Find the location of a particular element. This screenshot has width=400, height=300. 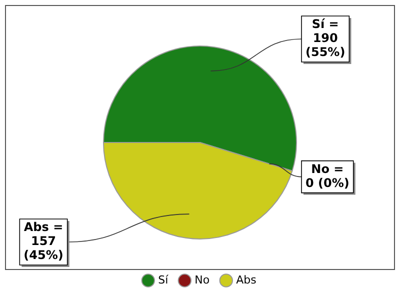

legend-label: No is located at coordinates (202, 279).